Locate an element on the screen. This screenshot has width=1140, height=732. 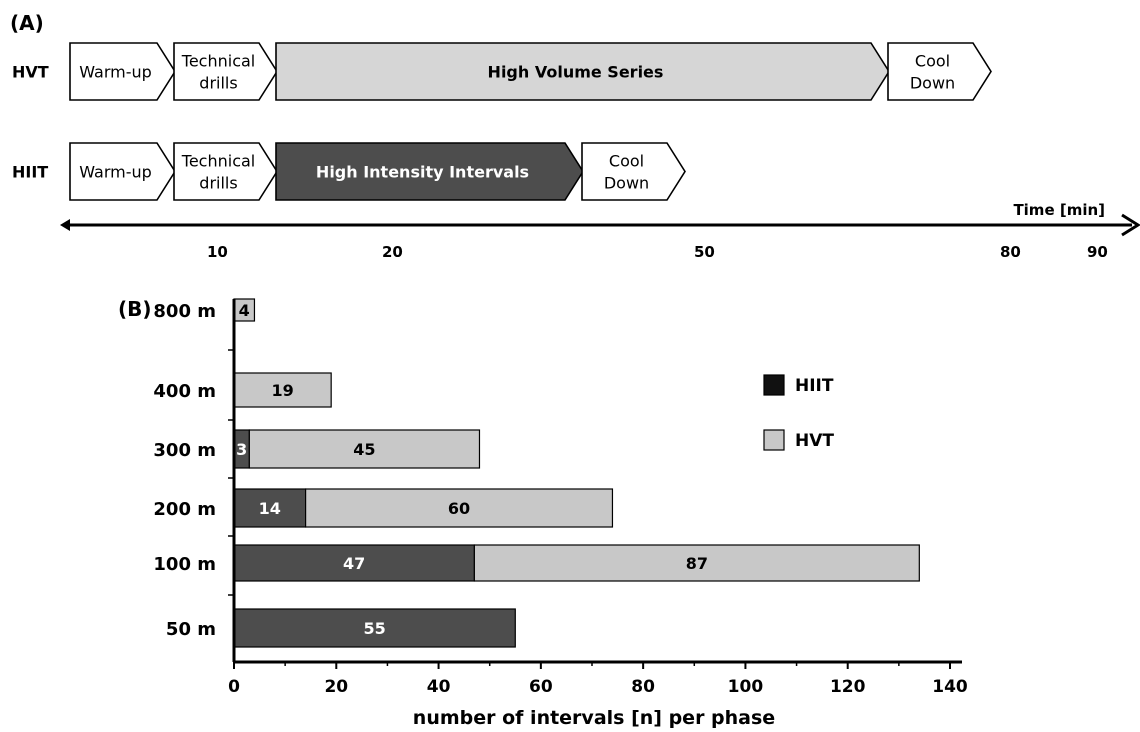
row-label: HVT is located at coordinates (30, 72).